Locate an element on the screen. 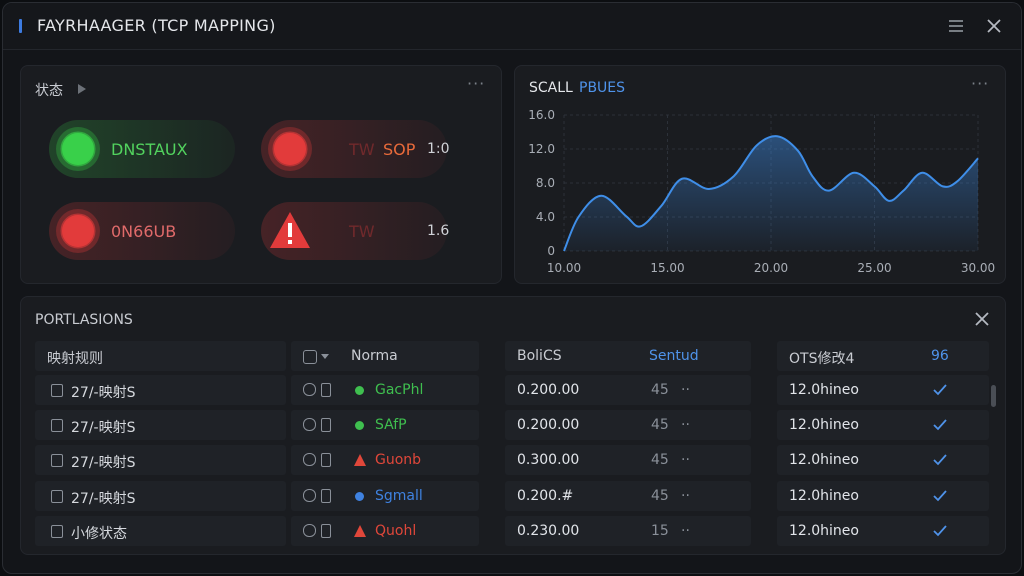  line is located at coordinates (771, 193).